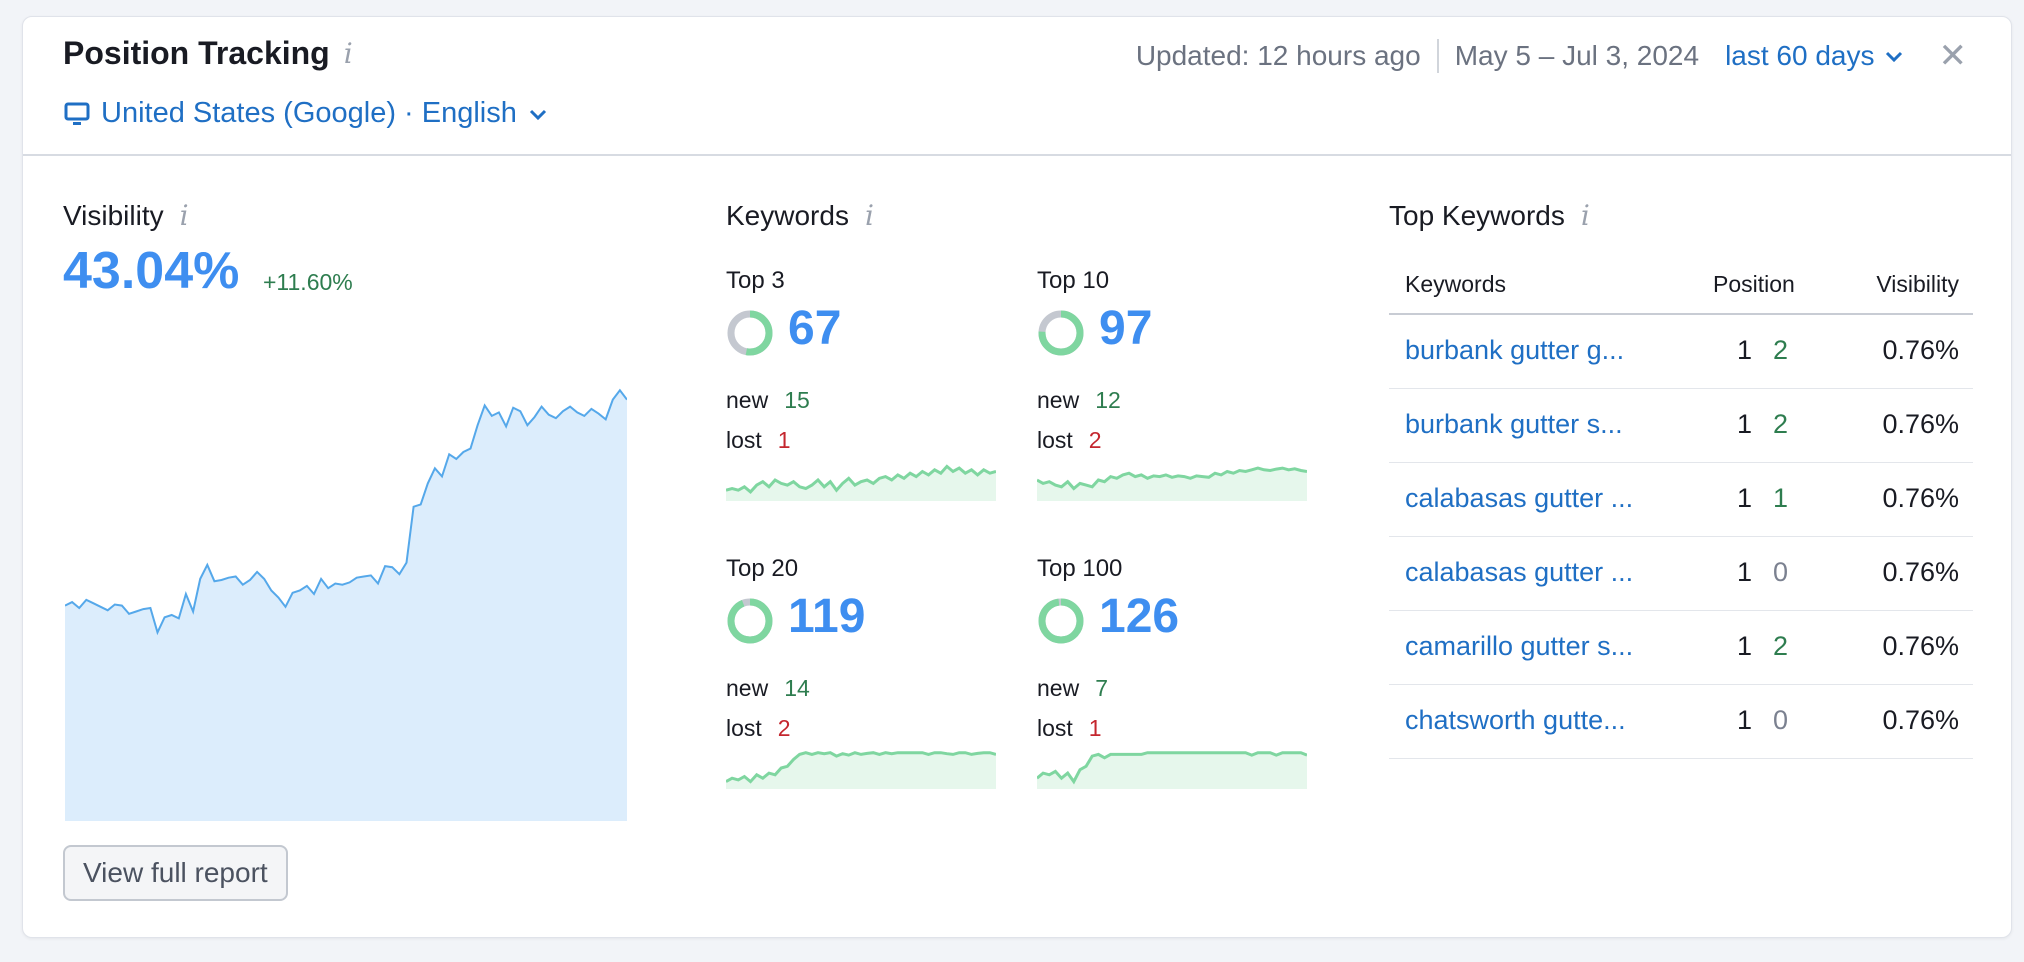  What do you see at coordinates (77, 113) in the screenshot?
I see `desktop-icon` at bounding box center [77, 113].